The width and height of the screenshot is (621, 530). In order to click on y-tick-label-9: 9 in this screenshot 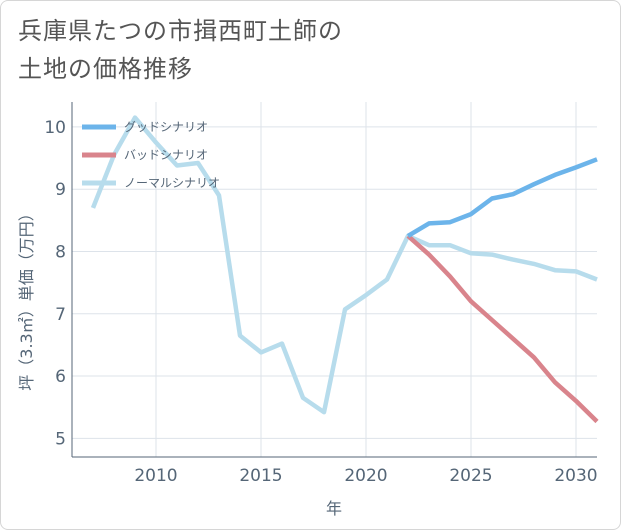, I will do `click(60, 190)`.